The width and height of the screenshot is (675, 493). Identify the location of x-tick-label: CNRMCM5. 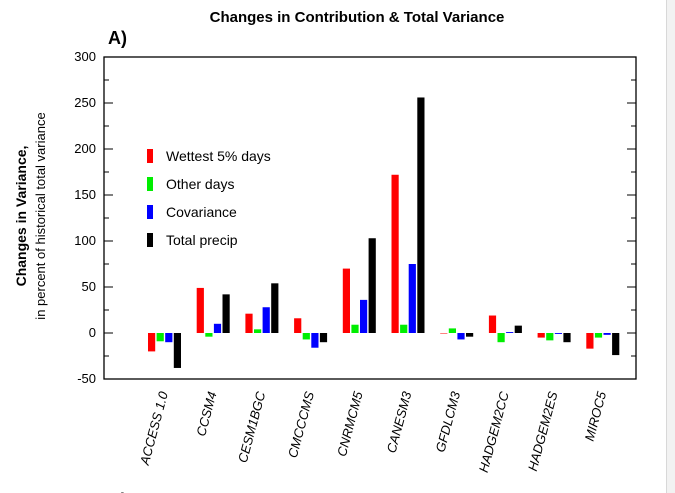
(350, 423).